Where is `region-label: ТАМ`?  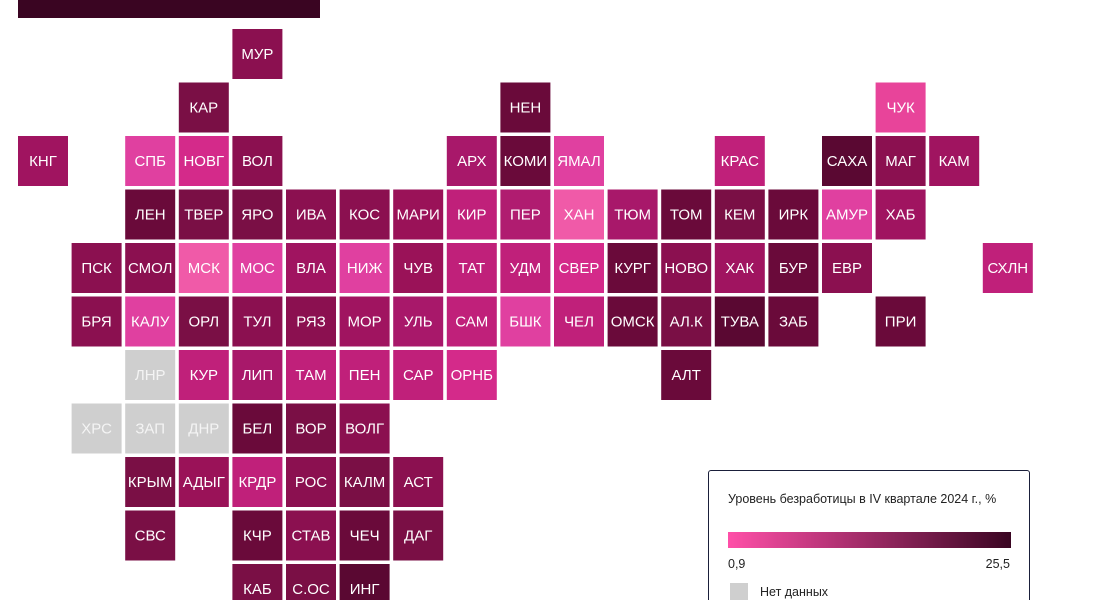
region-label: ТАМ is located at coordinates (310, 375).